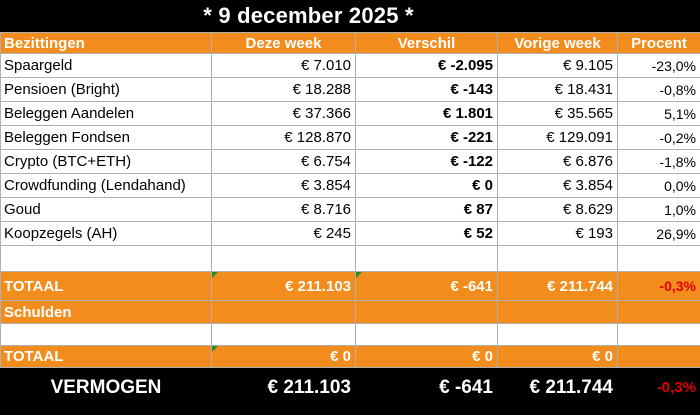  Describe the element at coordinates (283, 137) in the screenshot. I see `this-week-cell: € 128.870` at that location.